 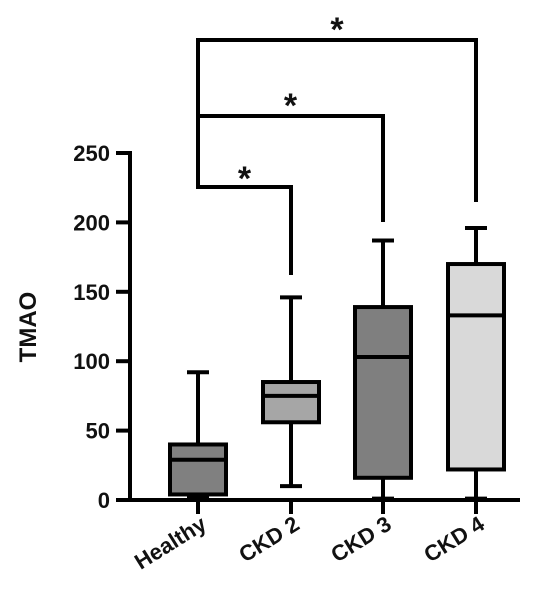 What do you see at coordinates (324, 536) in the screenshot?
I see `x-axis: Healthy CKD 2 CKD 3 CKD 4` at bounding box center [324, 536].